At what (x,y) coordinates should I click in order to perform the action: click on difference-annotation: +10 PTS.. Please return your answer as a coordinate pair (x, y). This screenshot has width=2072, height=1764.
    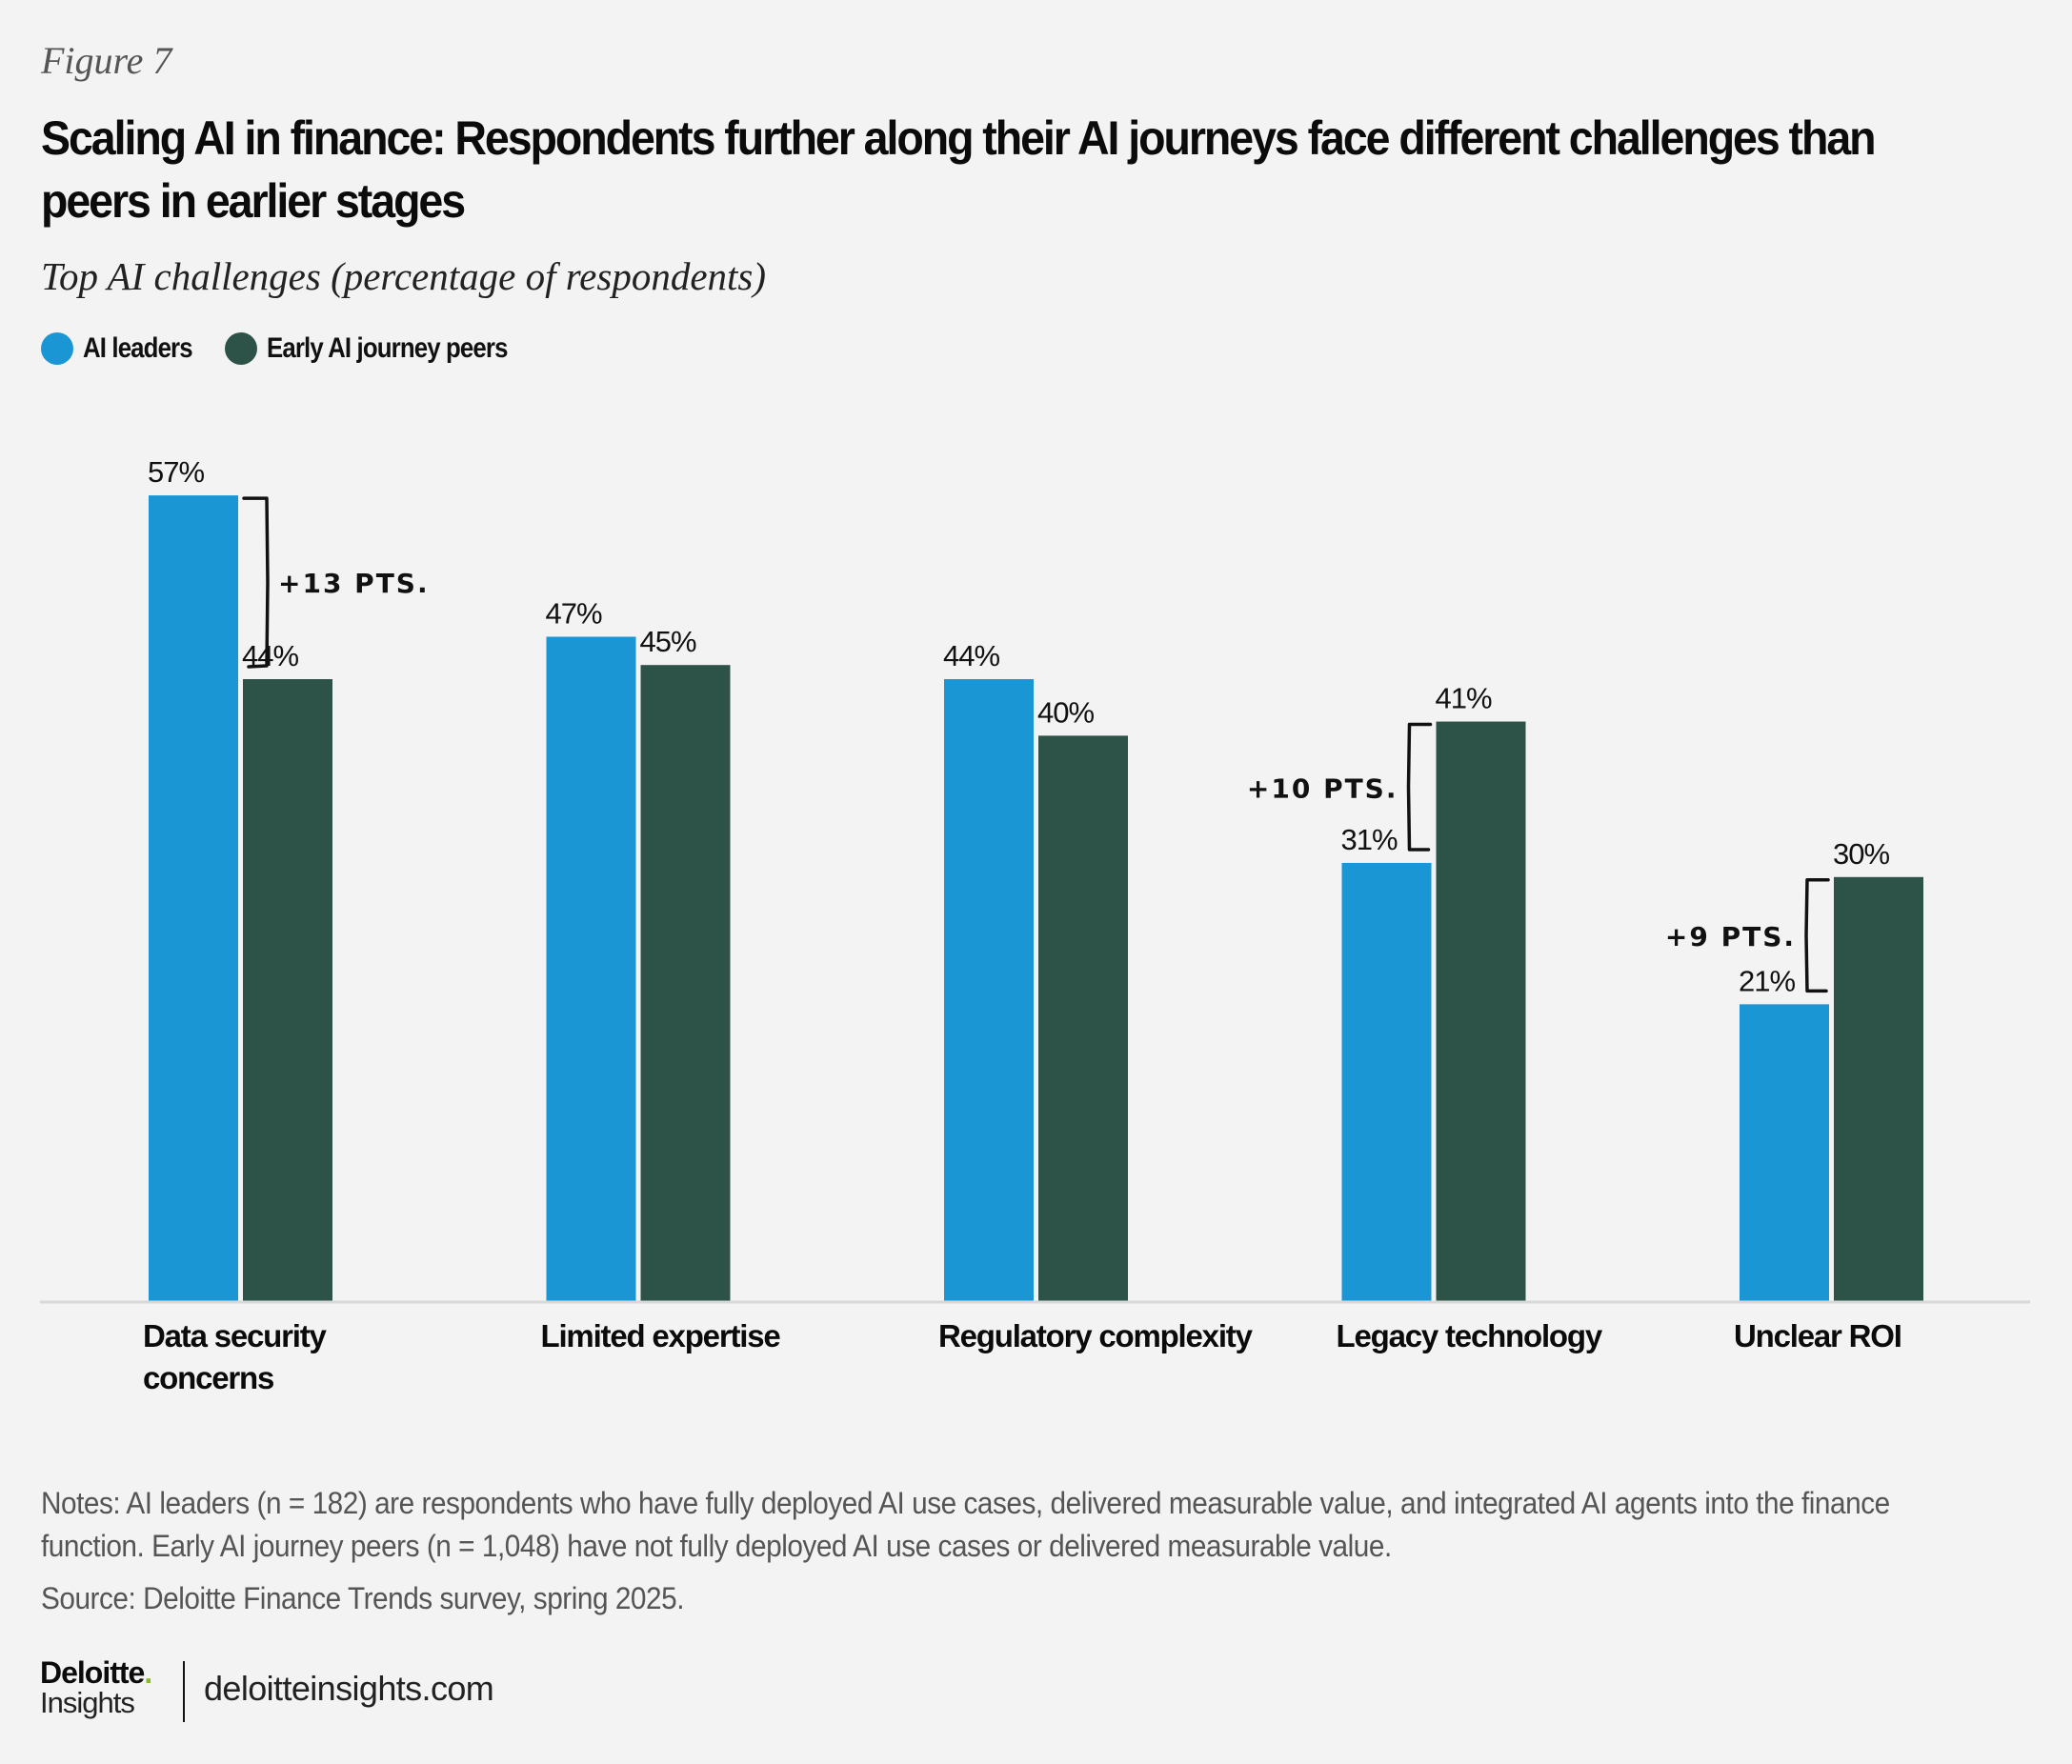
    Looking at the image, I should click on (1323, 788).